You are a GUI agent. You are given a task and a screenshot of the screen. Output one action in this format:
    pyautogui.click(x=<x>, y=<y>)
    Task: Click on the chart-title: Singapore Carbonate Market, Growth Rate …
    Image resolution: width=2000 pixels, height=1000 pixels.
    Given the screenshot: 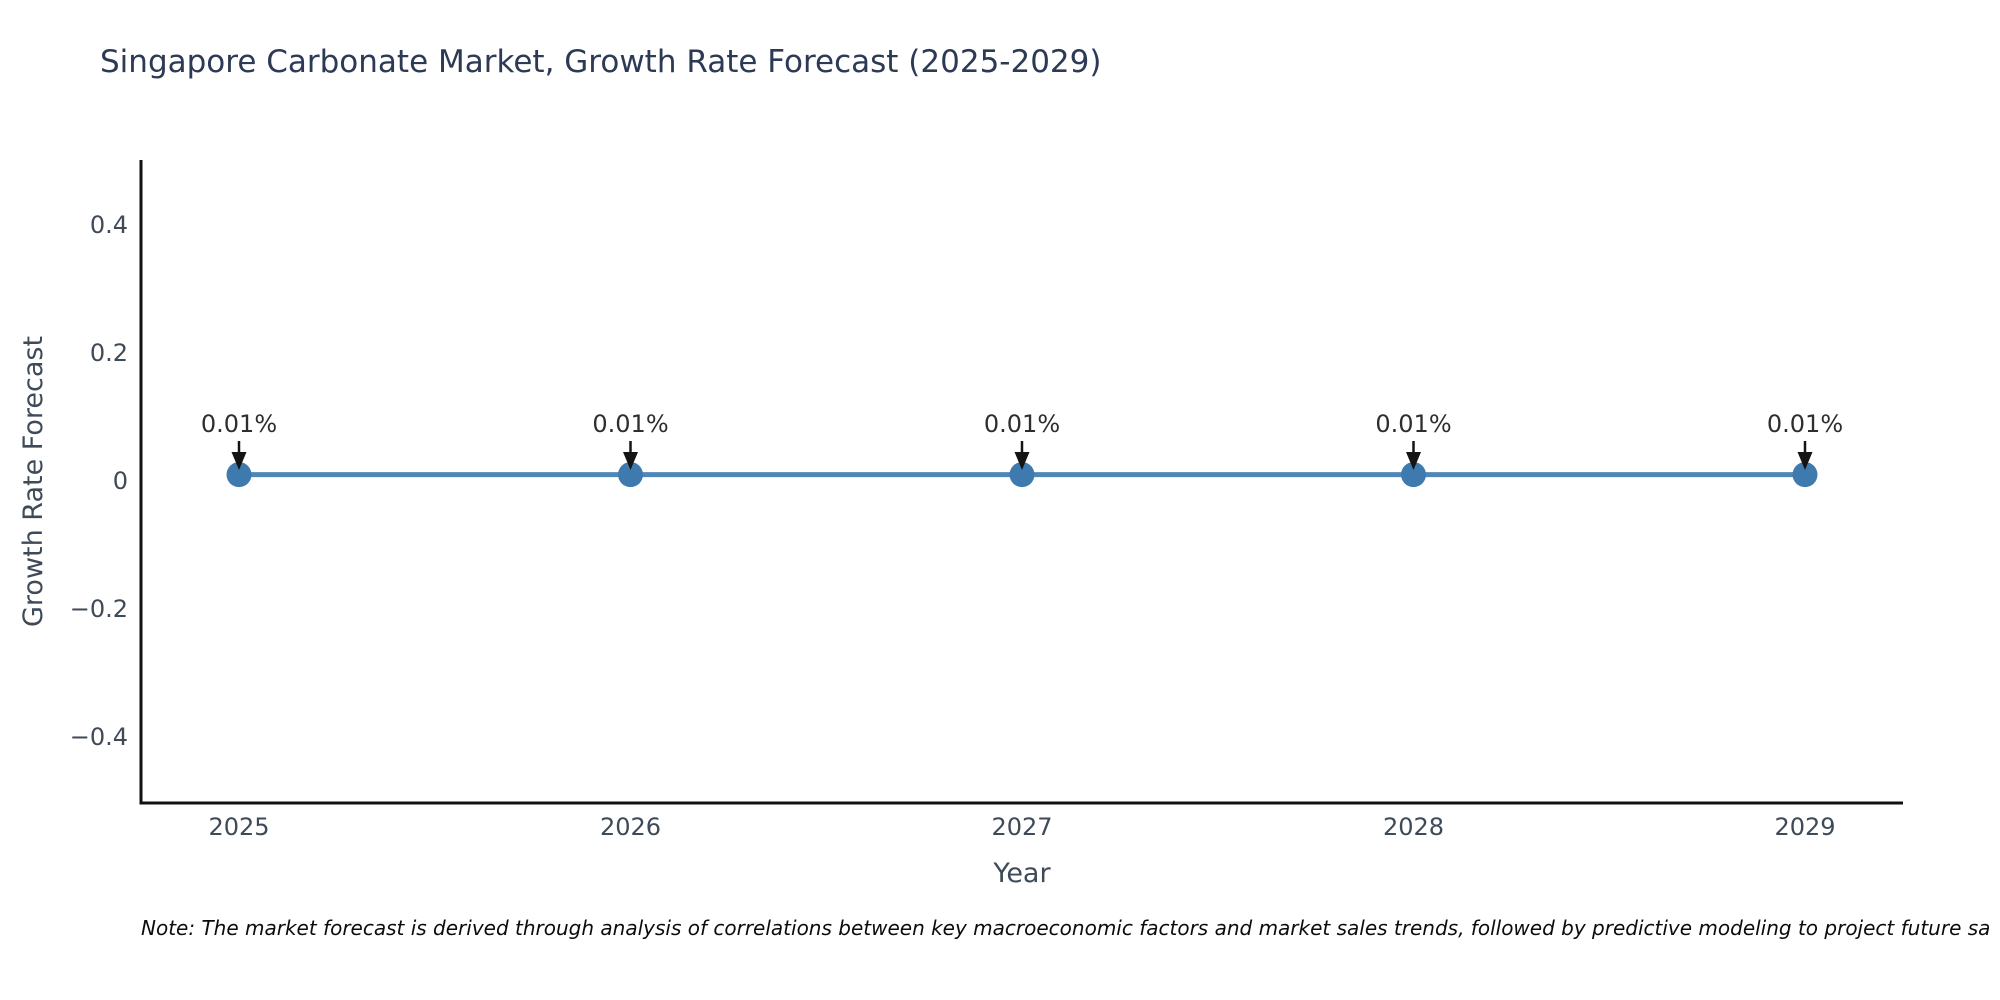 What is the action you would take?
    pyautogui.click(x=601, y=62)
    